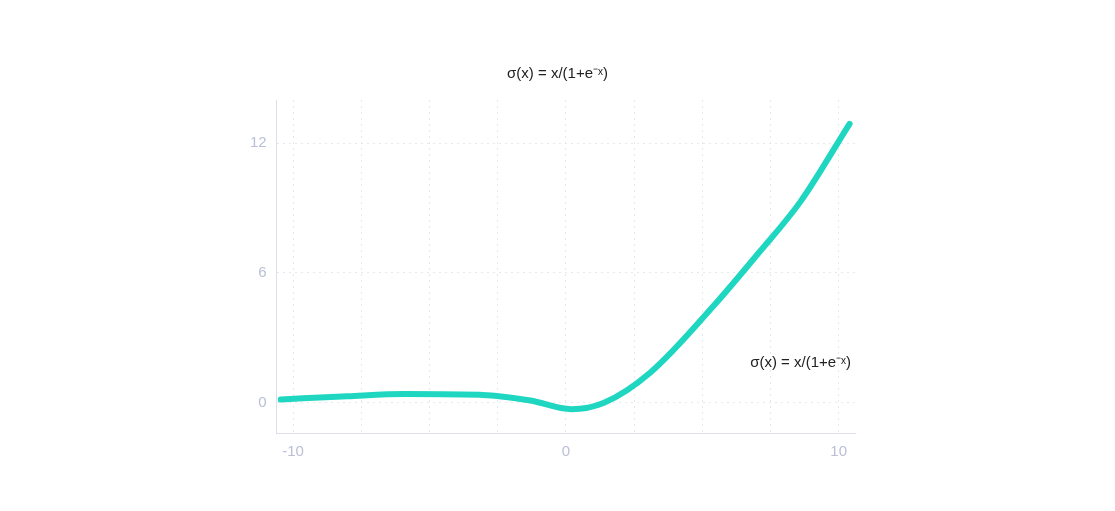 The width and height of the screenshot is (1115, 511). What do you see at coordinates (258, 142) in the screenshot?
I see `y-tick-label: 12` at bounding box center [258, 142].